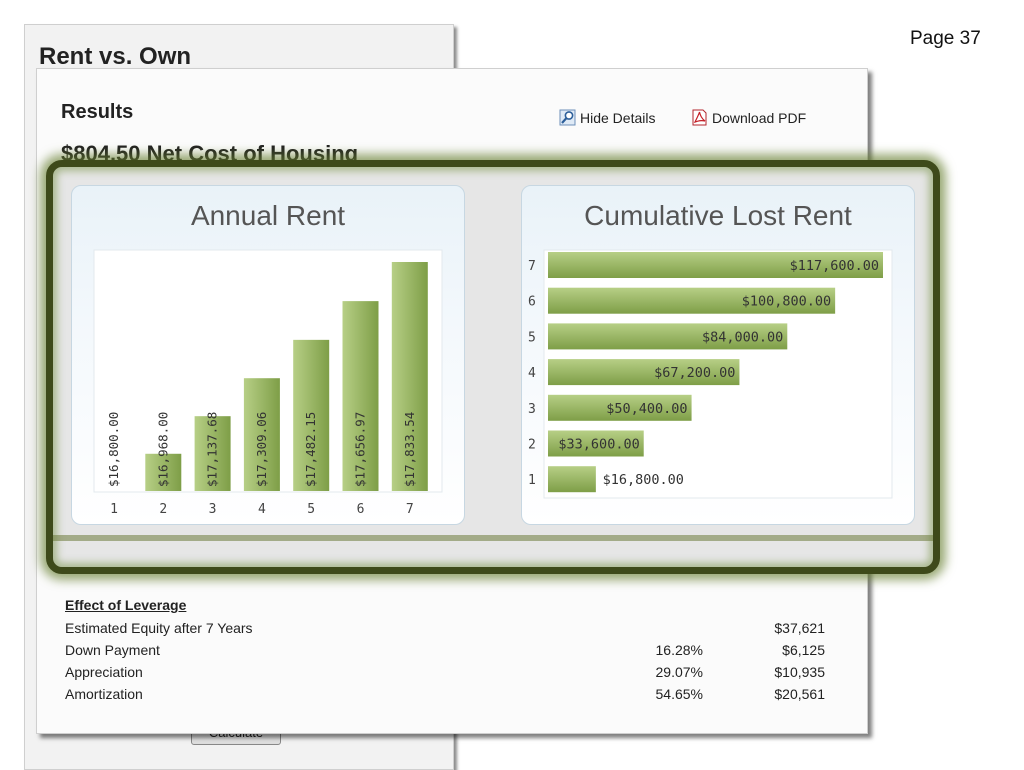  What do you see at coordinates (261, 449) in the screenshot?
I see `data-label: $17,309.06` at bounding box center [261, 449].